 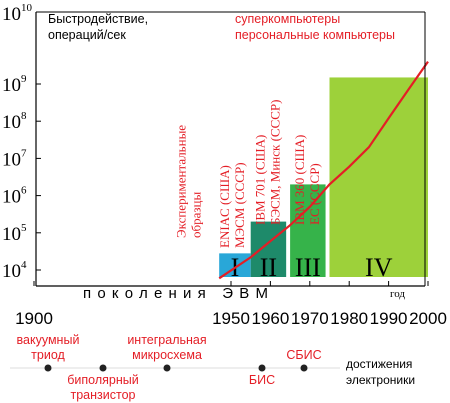 I want to click on x-tick-labels: 1900 1950 1960 1970 1980 1990 2000, so click(x=231, y=304).